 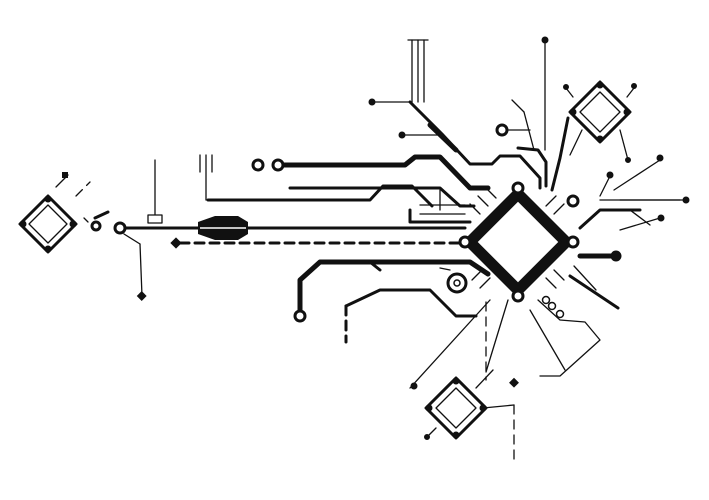 I want to click on chip-left, so click(x=64, y=213).